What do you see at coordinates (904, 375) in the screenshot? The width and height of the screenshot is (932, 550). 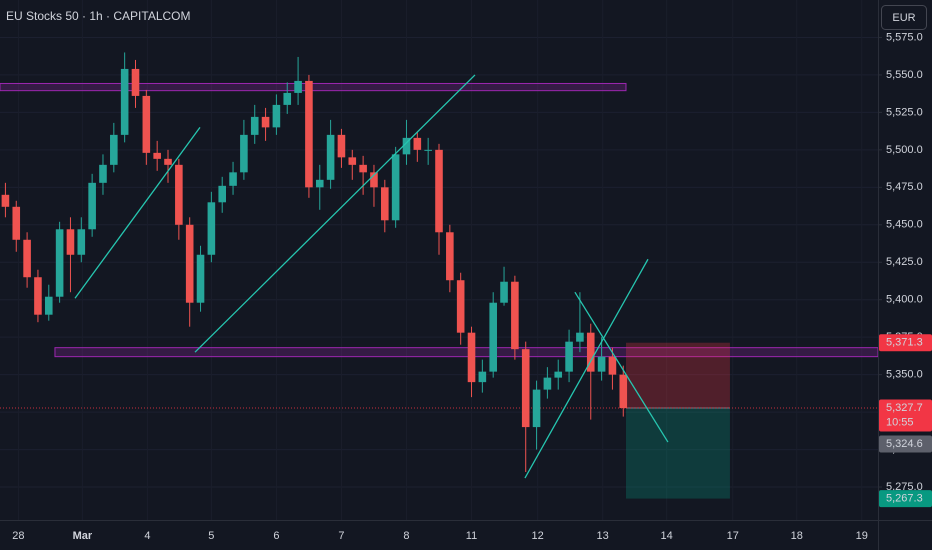 I see `y-tick-label: 5,350.0` at bounding box center [904, 375].